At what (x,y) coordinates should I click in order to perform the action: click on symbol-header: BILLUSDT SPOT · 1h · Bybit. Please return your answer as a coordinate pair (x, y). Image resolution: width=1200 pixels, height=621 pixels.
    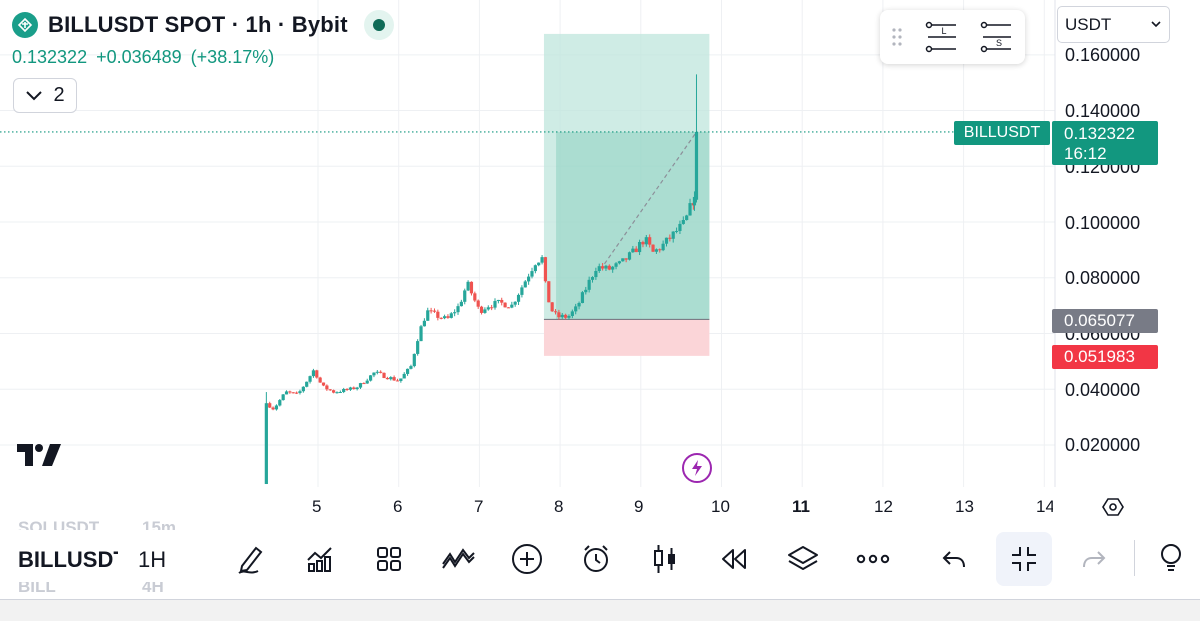
    Looking at the image, I should click on (203, 25).